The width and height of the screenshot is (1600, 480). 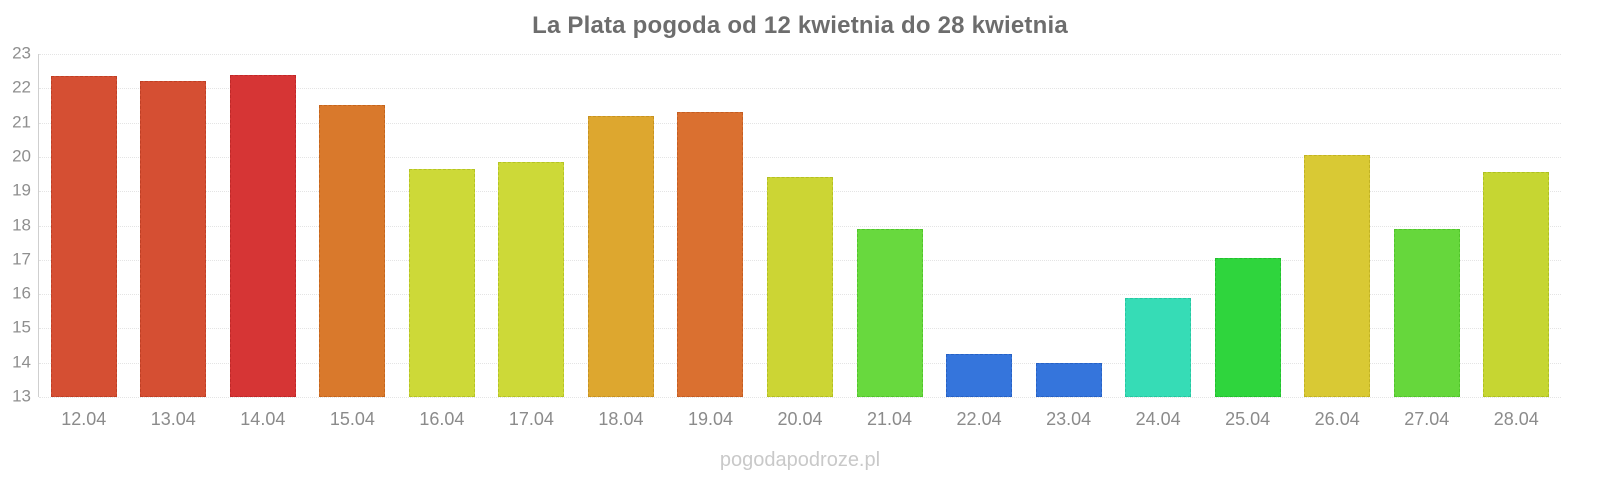 What do you see at coordinates (1337, 419) in the screenshot?
I see `x-axis-label: 26.04` at bounding box center [1337, 419].